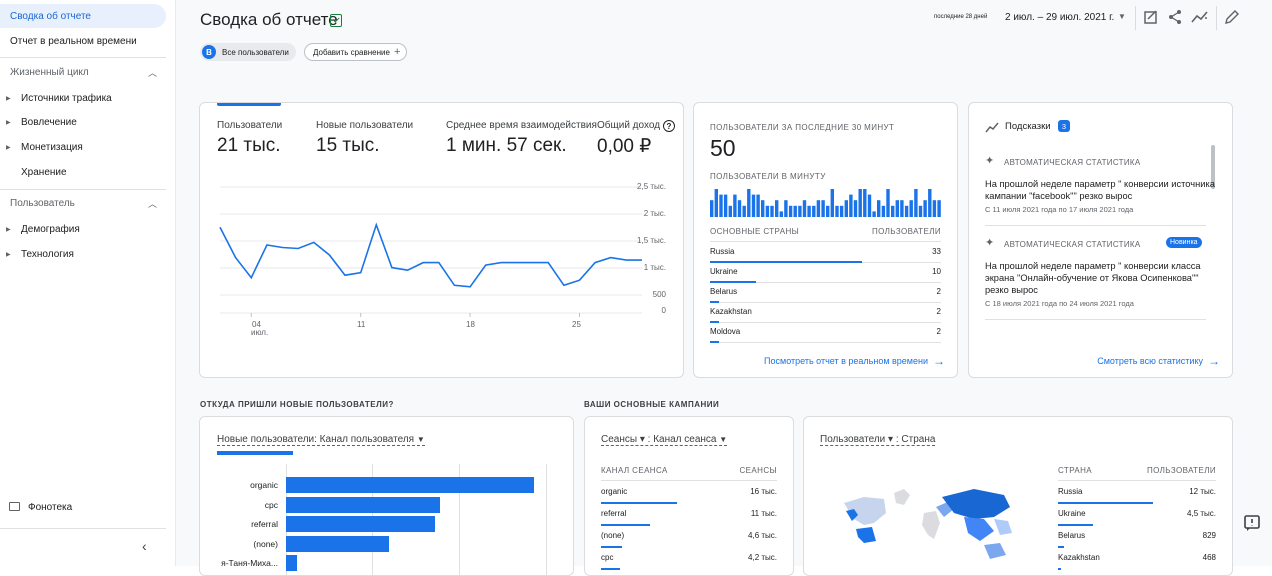 The width and height of the screenshot is (1272, 576). Describe the element at coordinates (365, 125) in the screenshot. I see `kpi-new-users-label: Новые пользователи` at that location.